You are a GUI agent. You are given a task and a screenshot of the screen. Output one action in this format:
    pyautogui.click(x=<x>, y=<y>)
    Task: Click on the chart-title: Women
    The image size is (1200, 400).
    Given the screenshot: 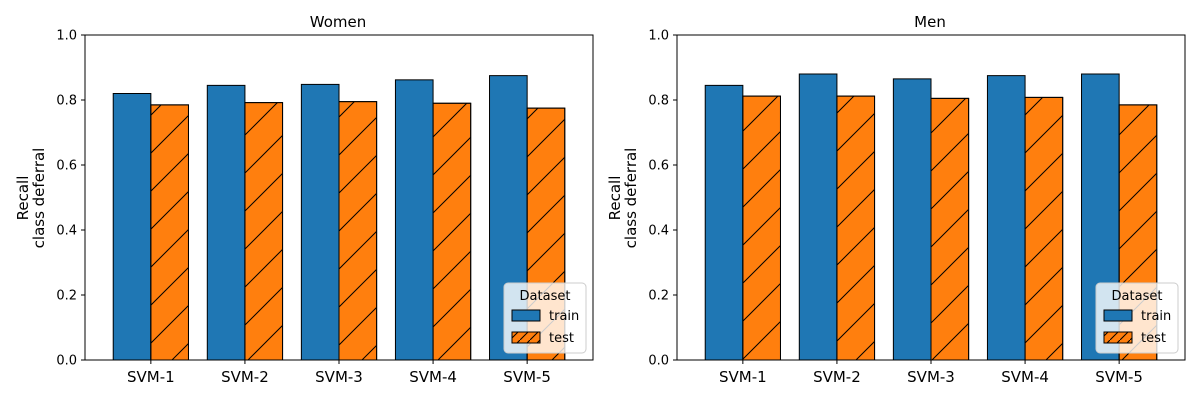 What is the action you would take?
    pyautogui.click(x=338, y=22)
    